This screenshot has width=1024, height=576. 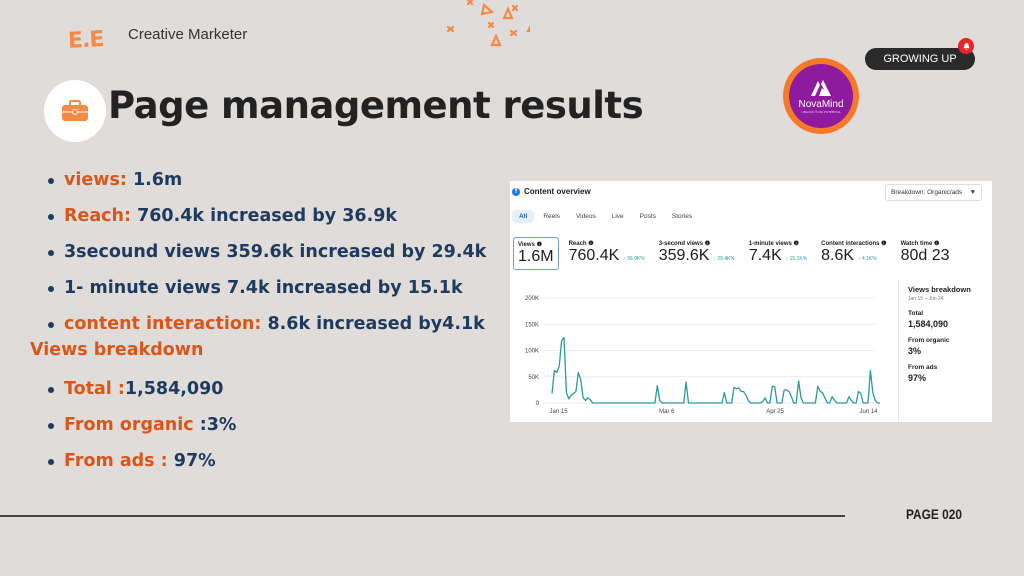 What do you see at coordinates (533, 378) in the screenshot?
I see `y-tick-label: 50K` at bounding box center [533, 378].